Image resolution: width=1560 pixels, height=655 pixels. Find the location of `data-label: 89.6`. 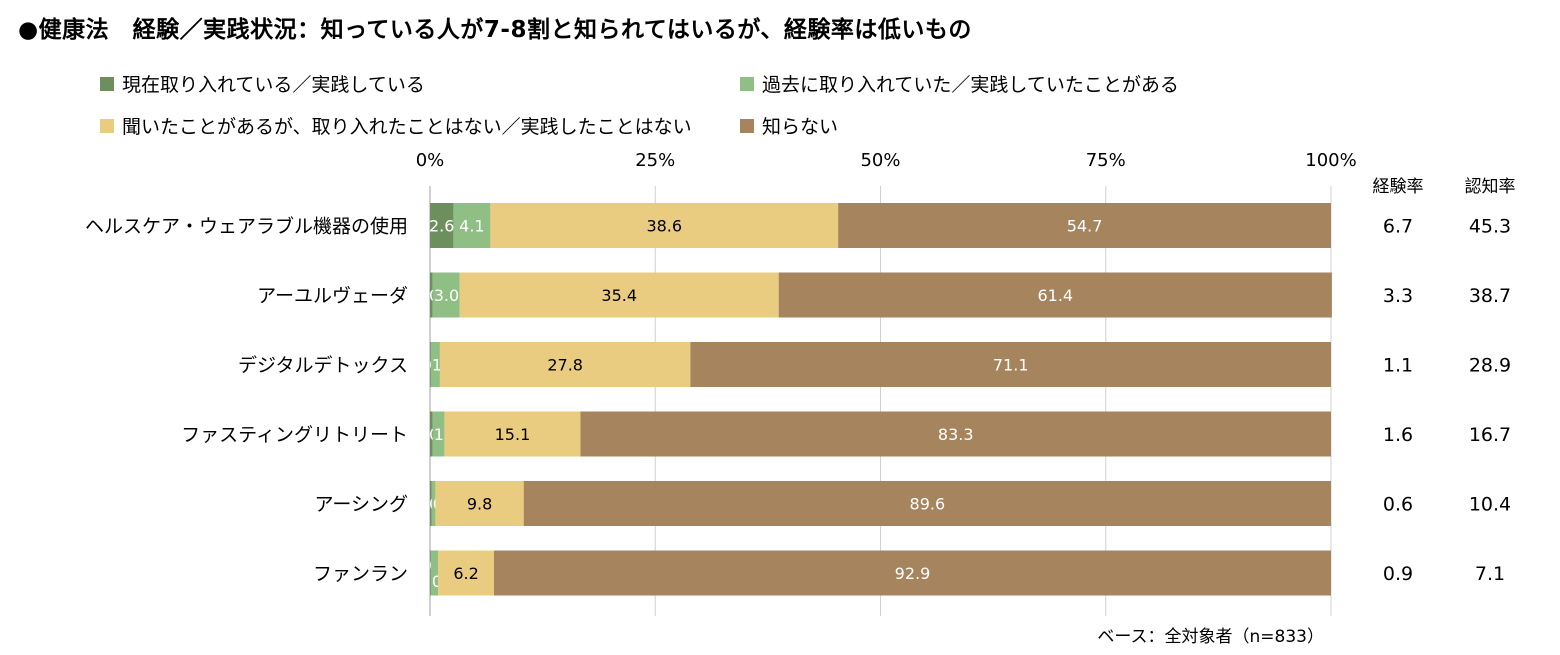

data-label: 89.6 is located at coordinates (928, 504).